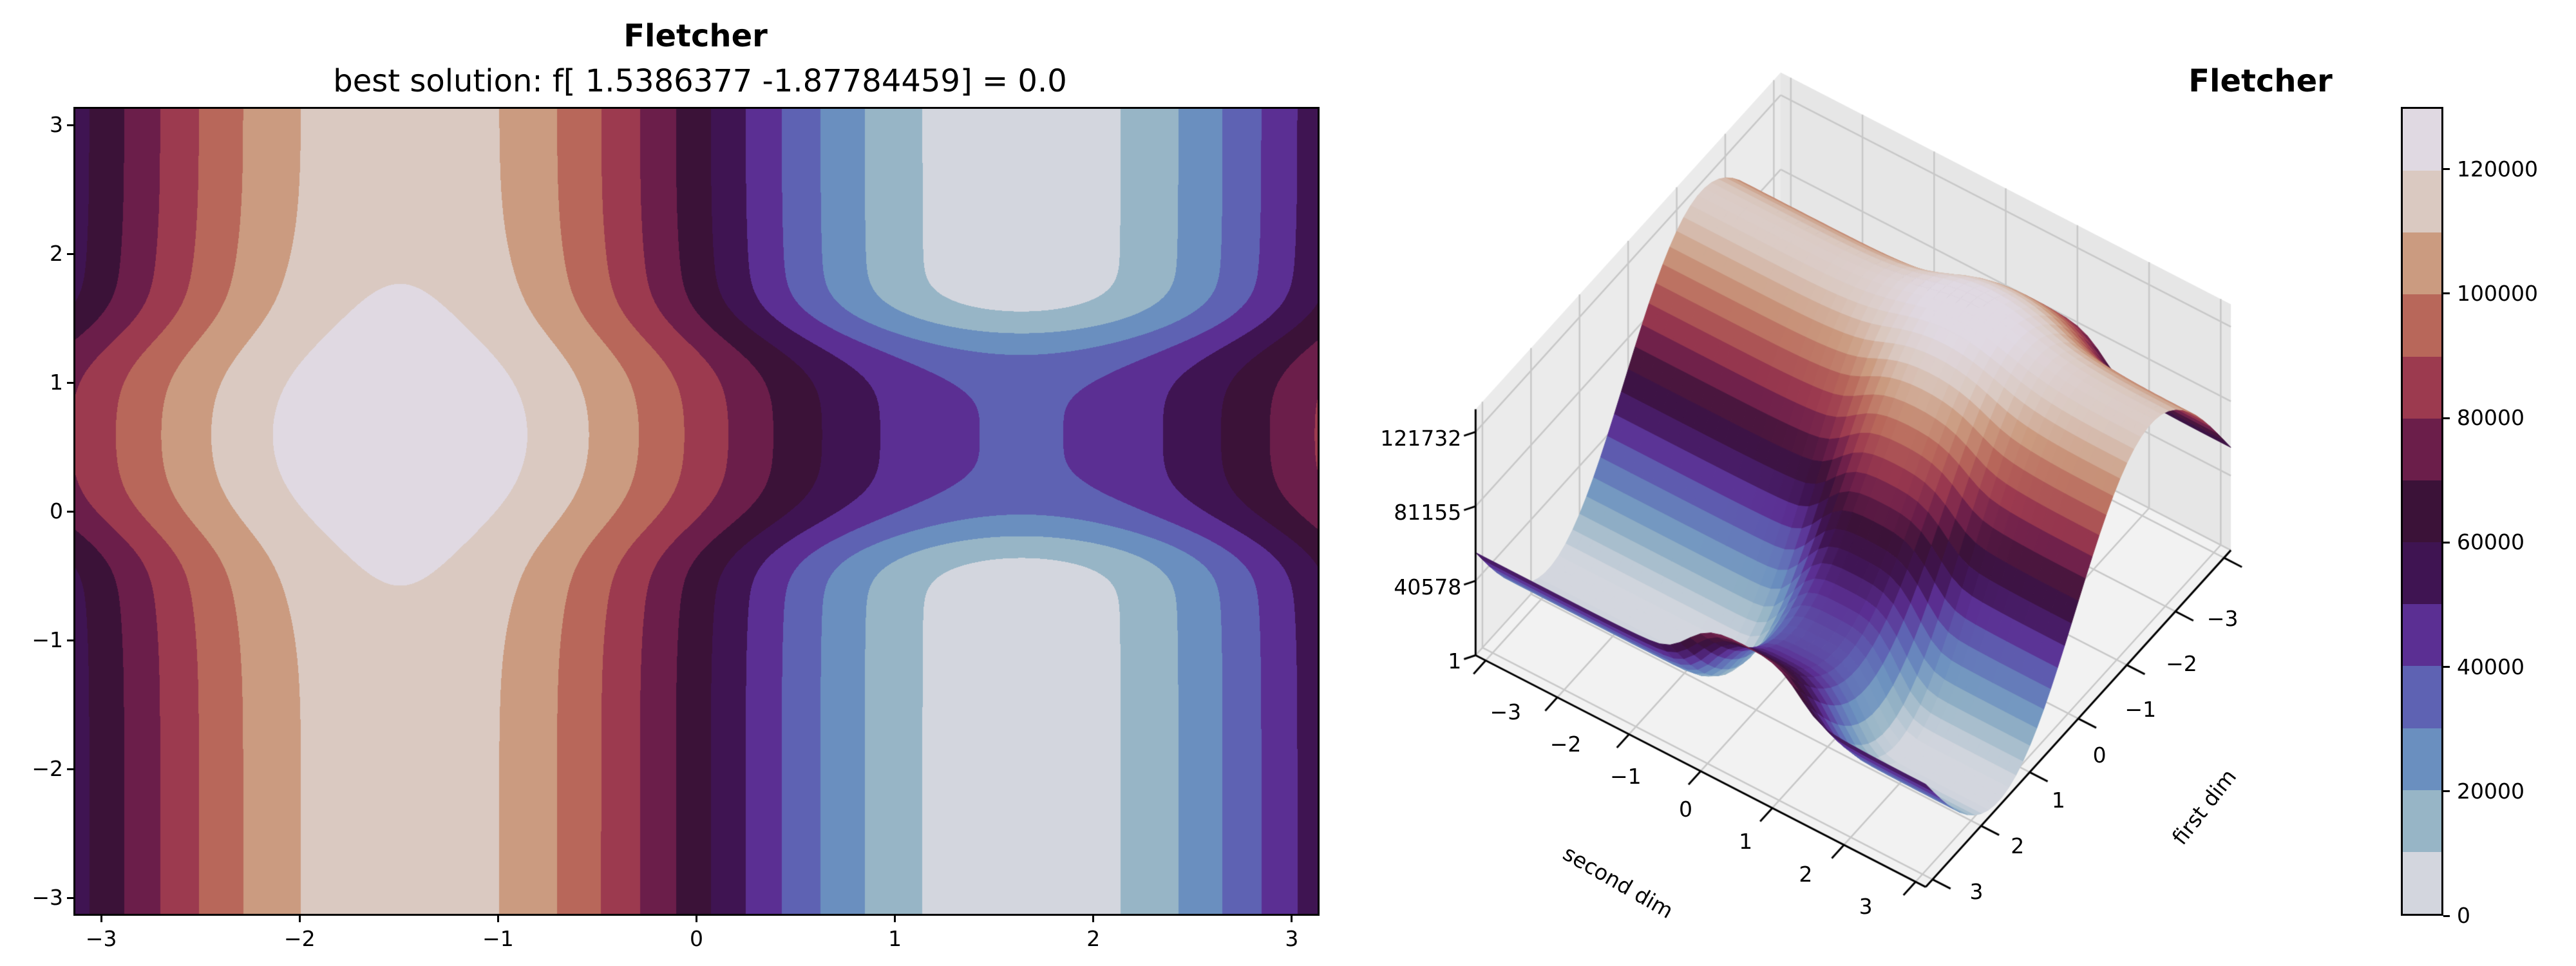 This screenshot has width=2576, height=966. I want to click on x-tick-label: −1, so click(498, 939).